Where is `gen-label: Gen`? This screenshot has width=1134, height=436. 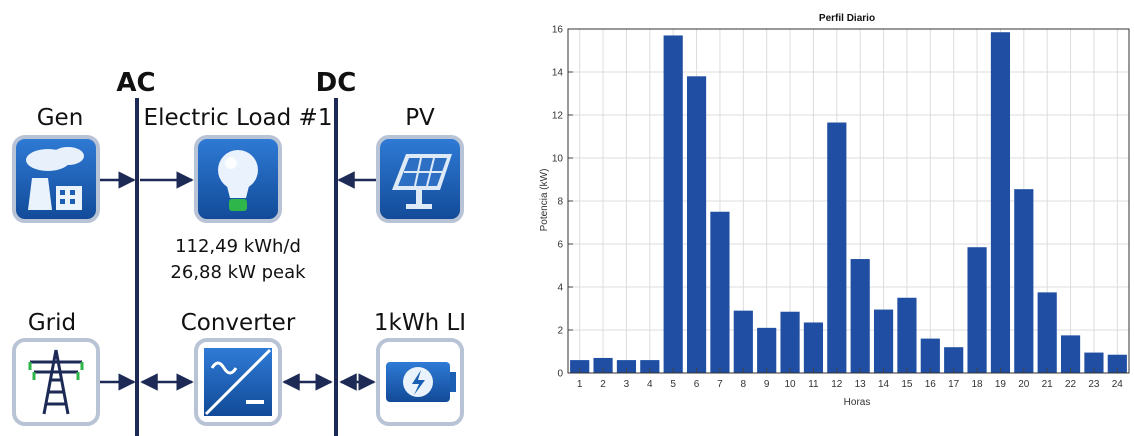 gen-label: Gen is located at coordinates (60, 118).